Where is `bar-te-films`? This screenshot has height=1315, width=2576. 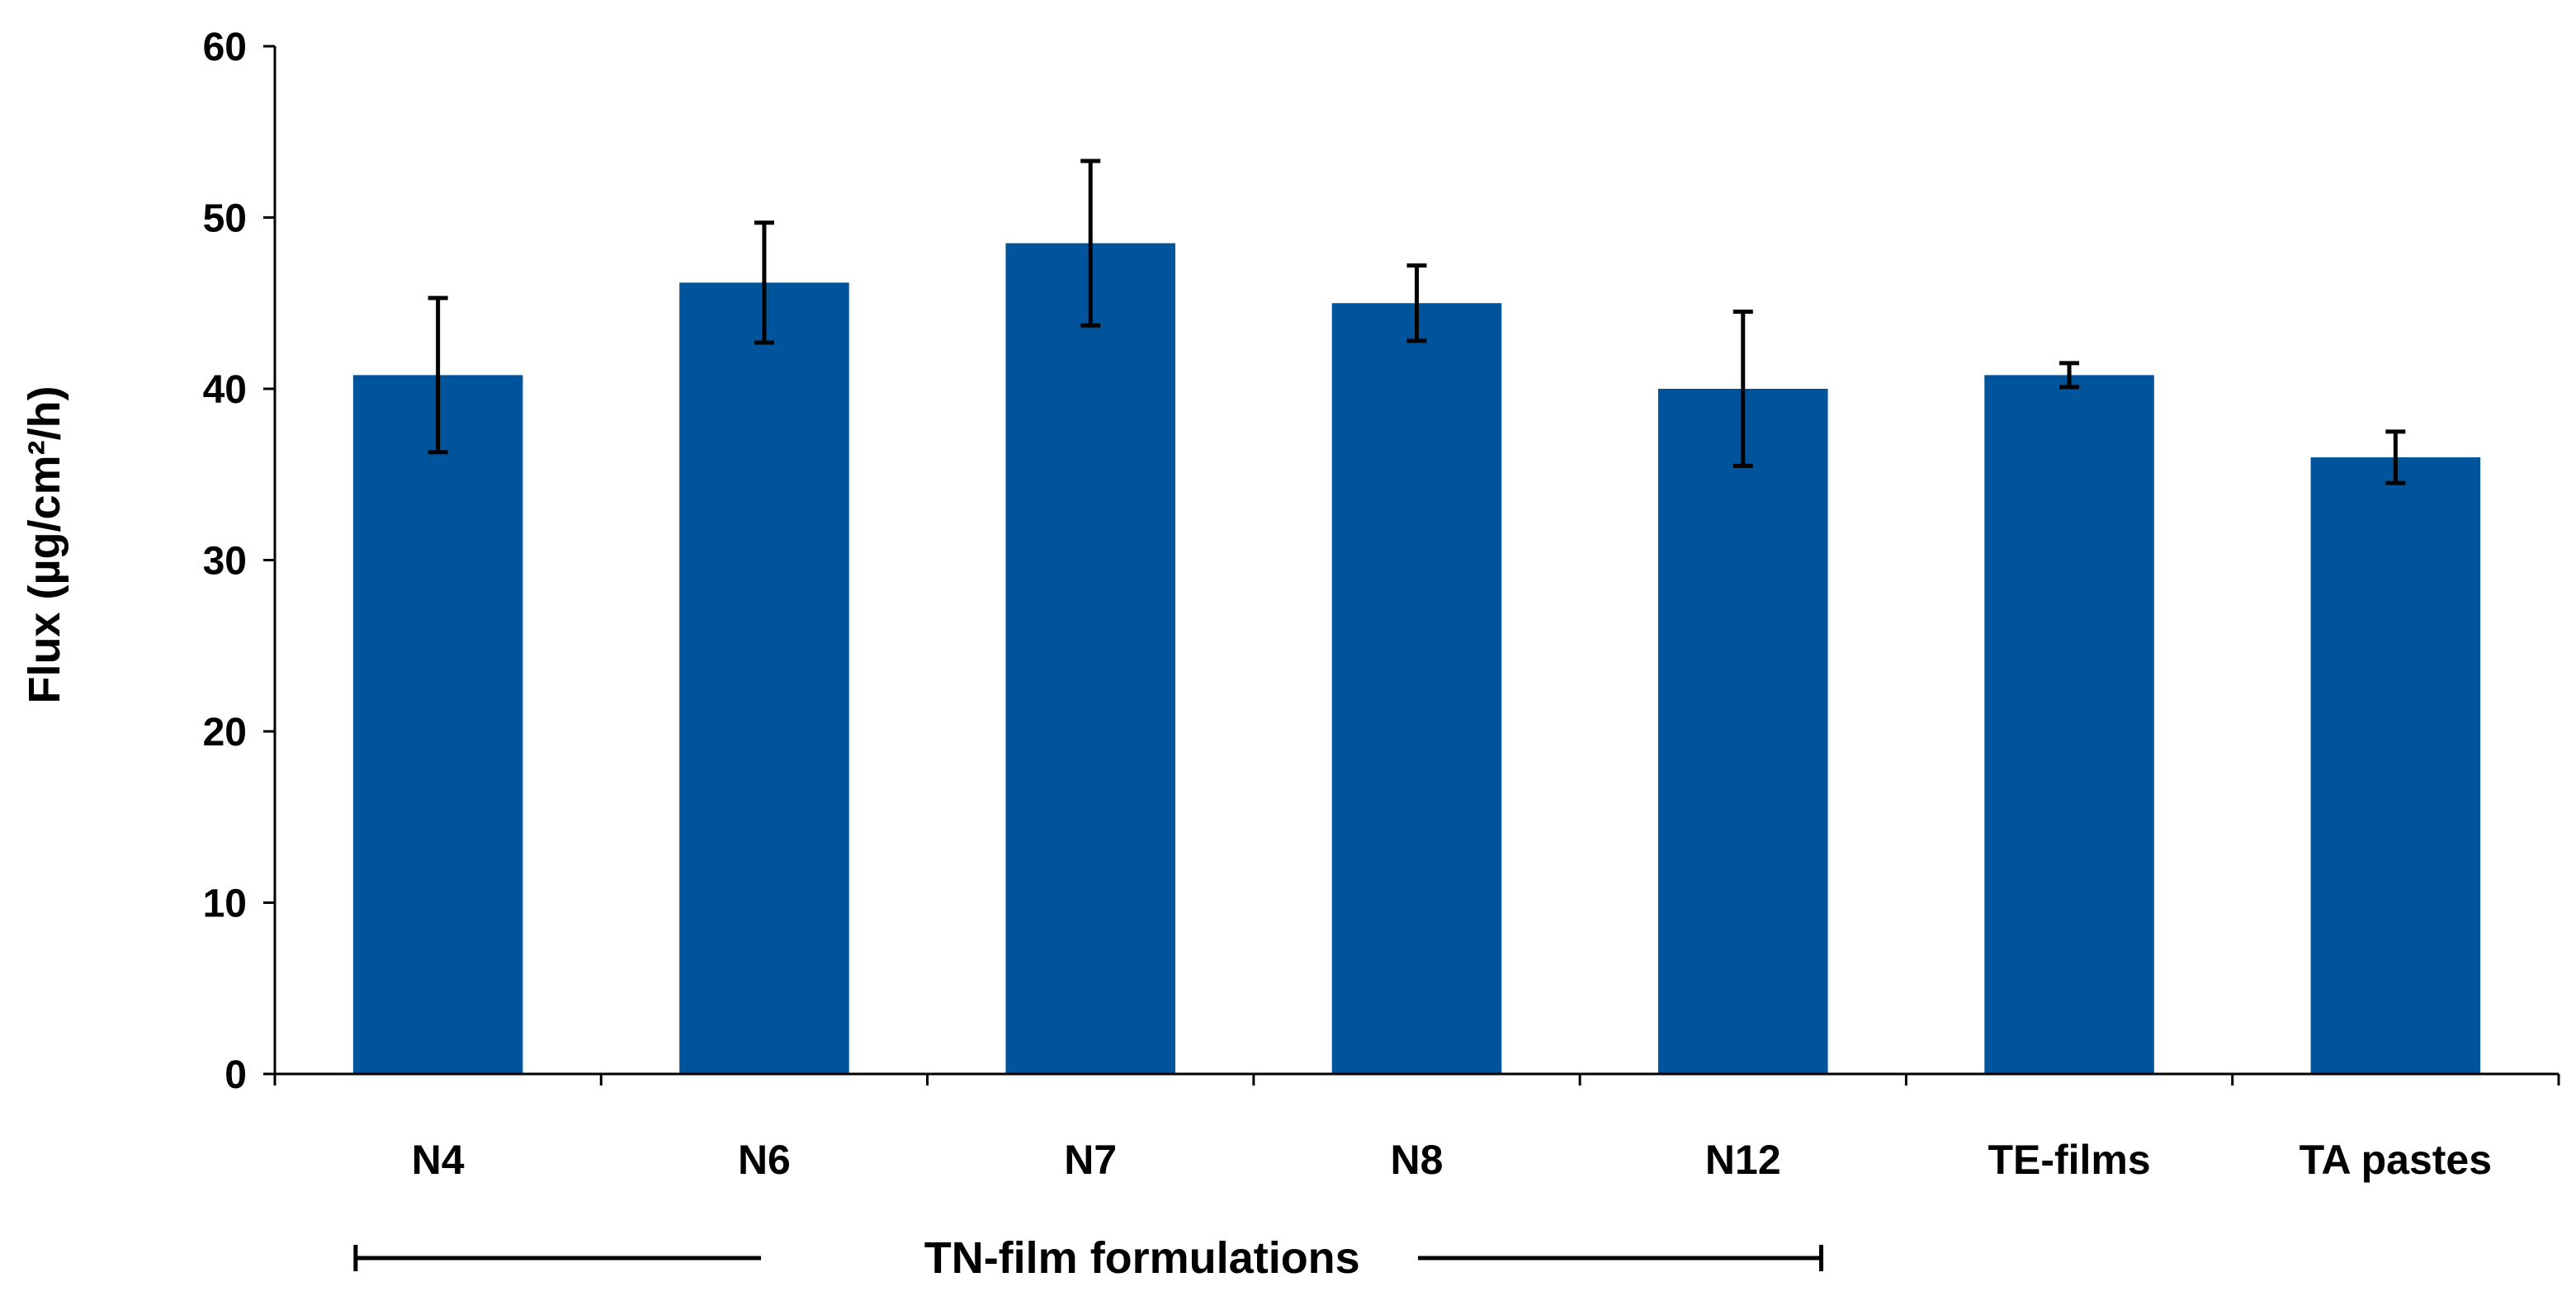 bar-te-films is located at coordinates (2069, 724).